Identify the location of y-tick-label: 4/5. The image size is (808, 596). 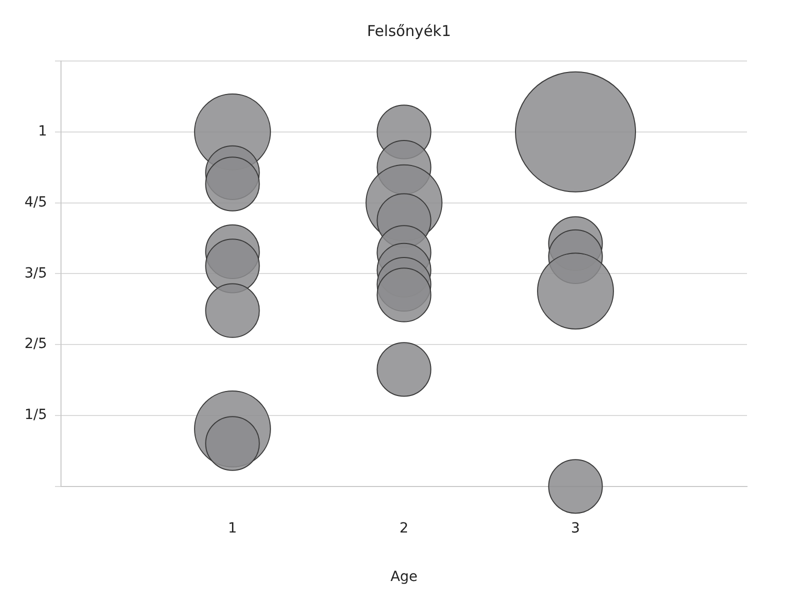
(35, 202).